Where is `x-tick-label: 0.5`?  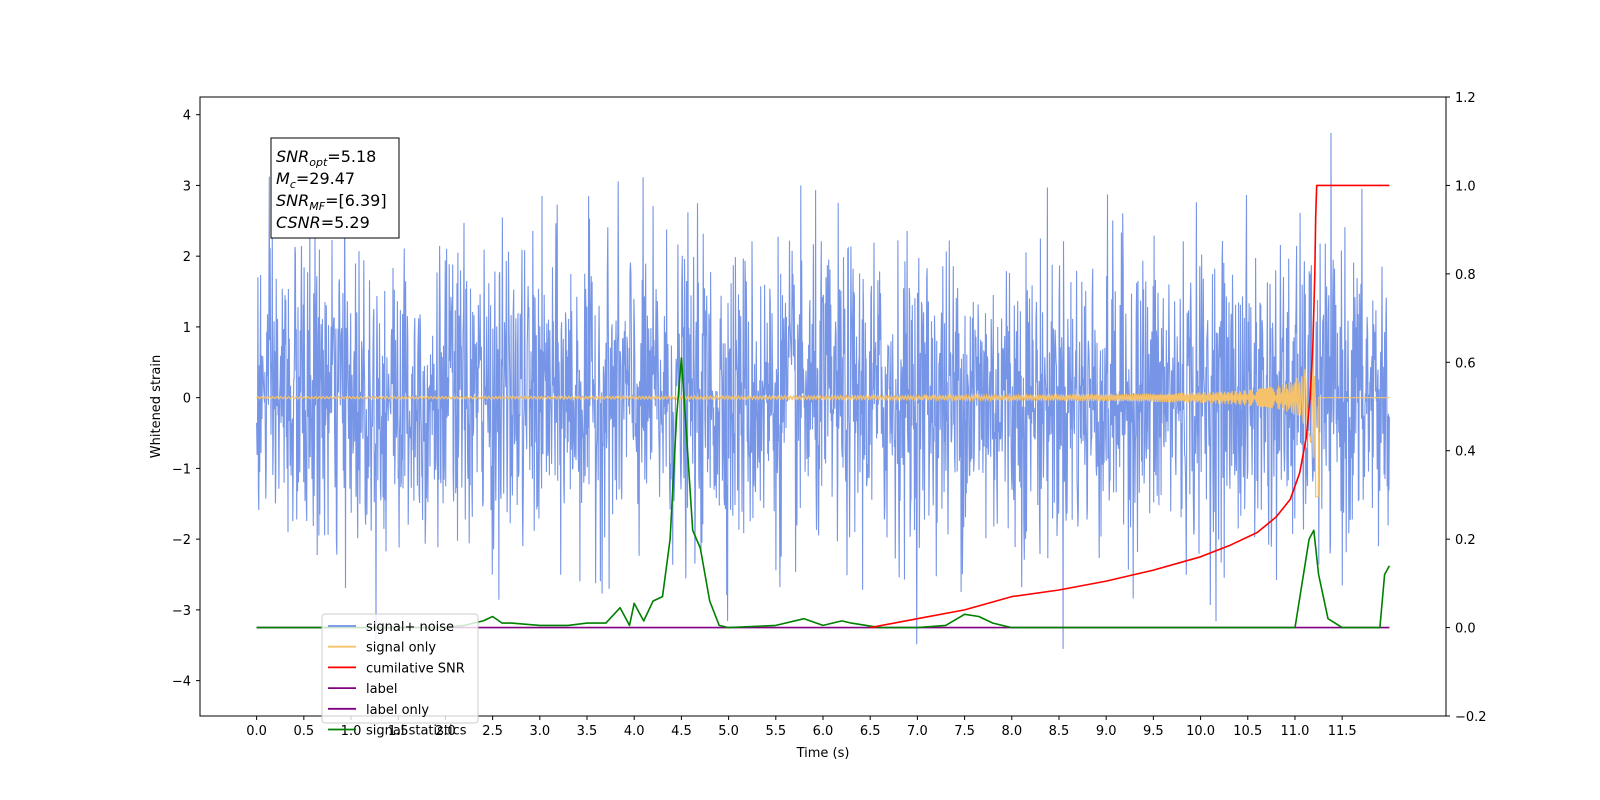 x-tick-label: 0.5 is located at coordinates (303, 731).